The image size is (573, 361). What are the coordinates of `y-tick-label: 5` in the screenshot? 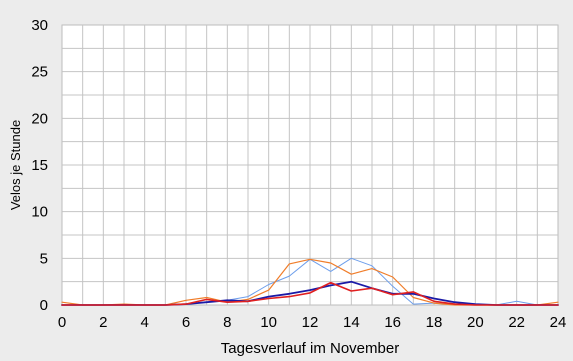 It's located at (44, 258).